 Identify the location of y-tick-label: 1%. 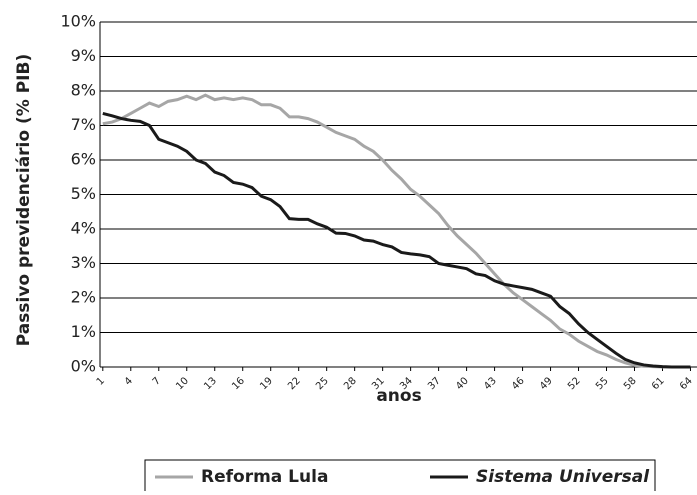
(83, 331).